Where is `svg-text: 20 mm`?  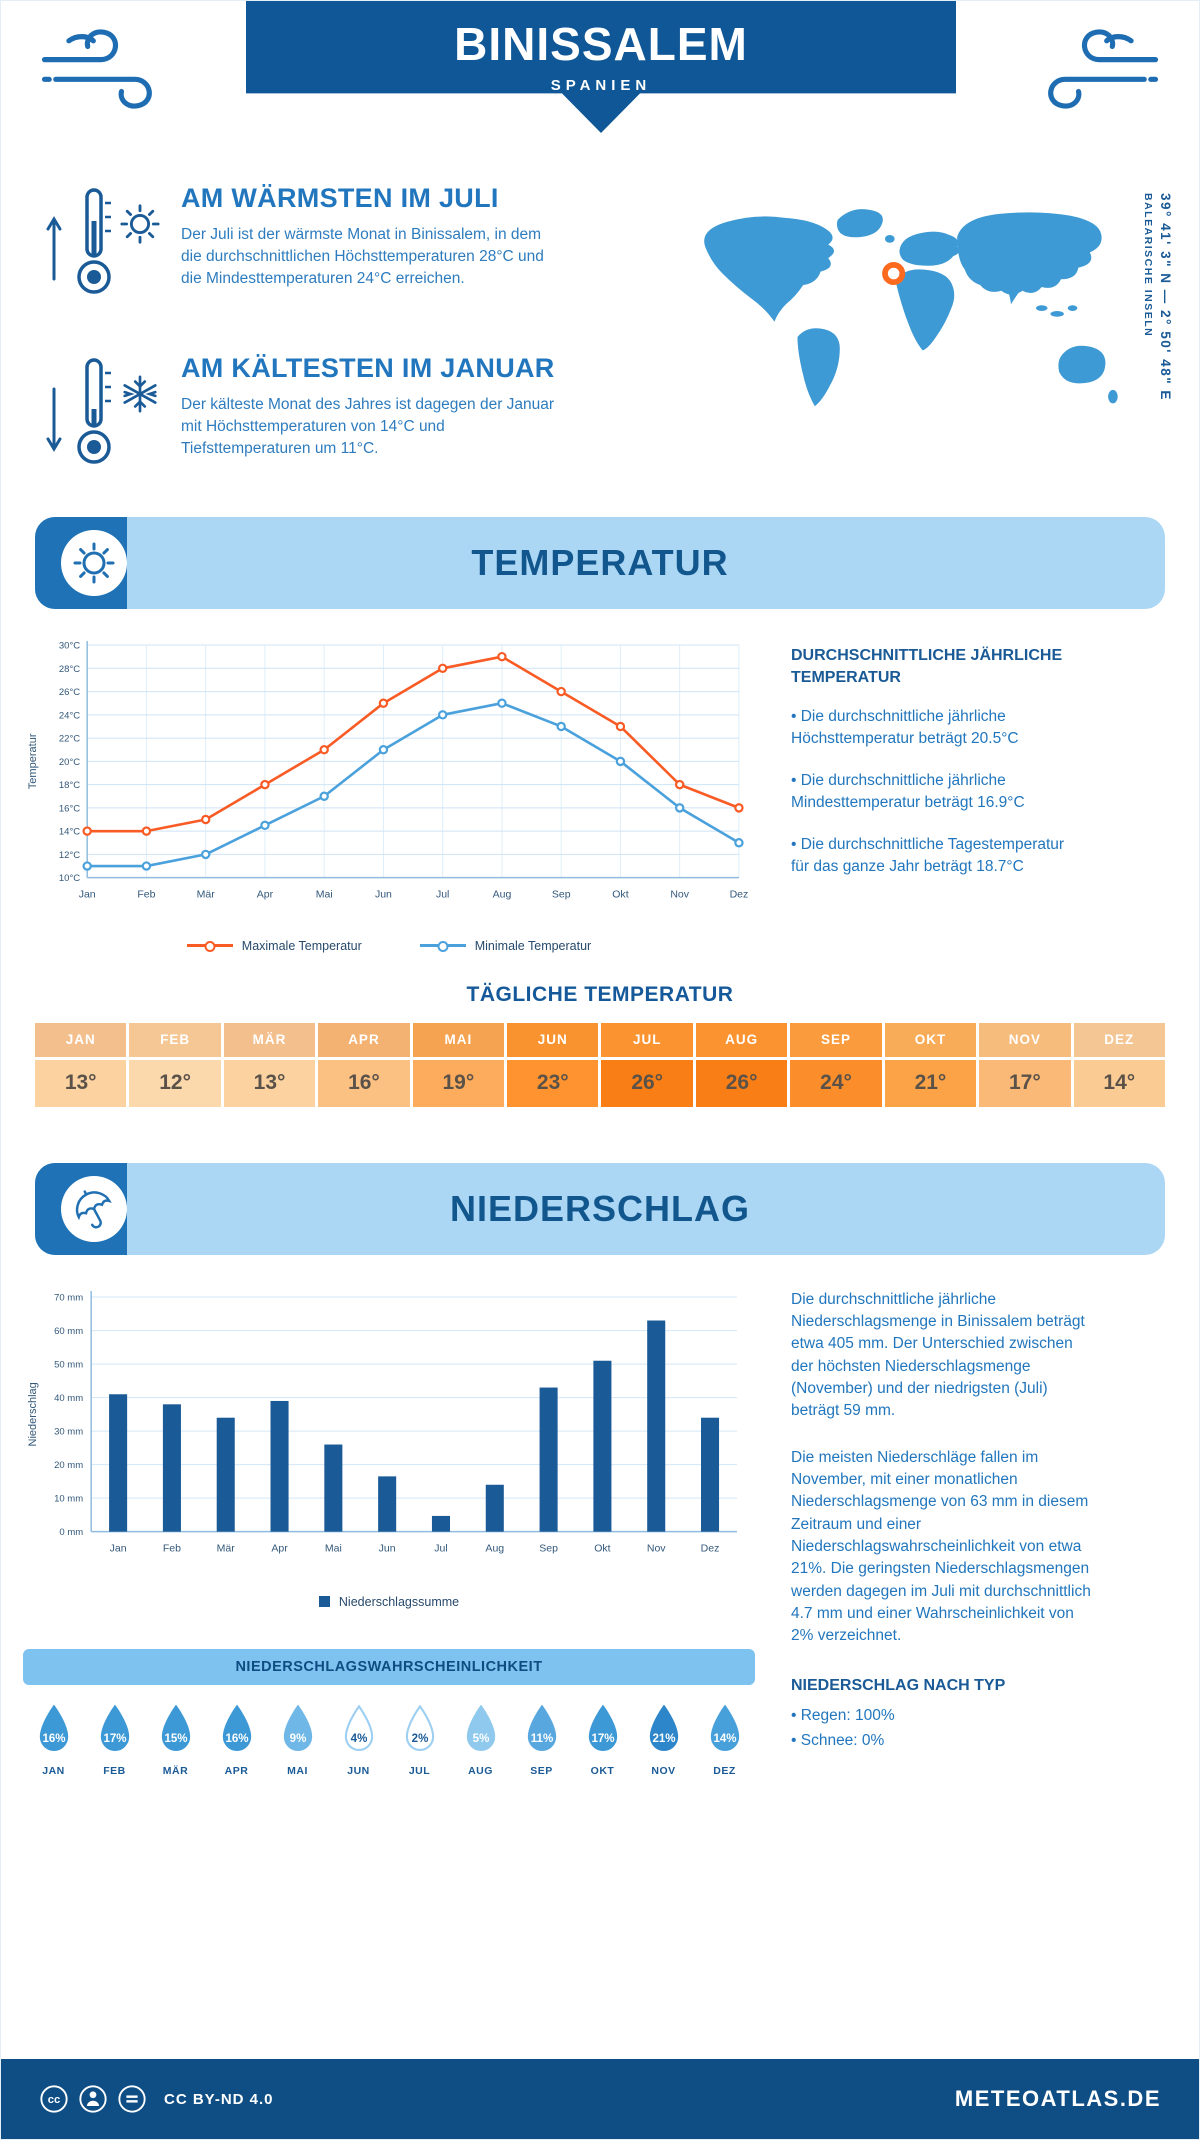 svg-text: 20 mm is located at coordinates (68, 1465).